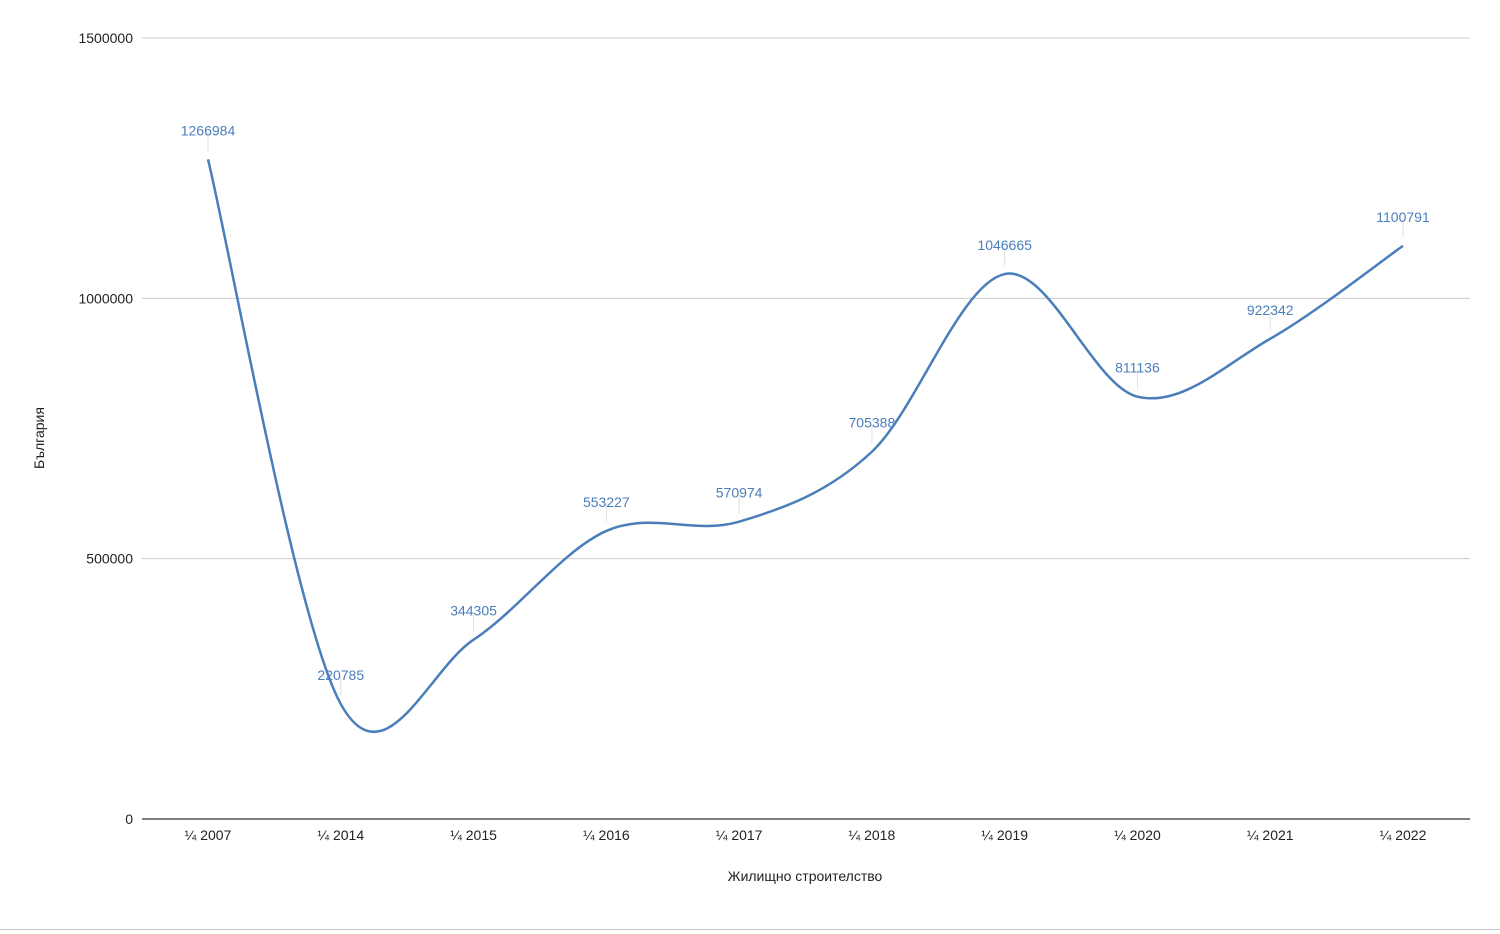 This screenshot has height=934, width=1500. Describe the element at coordinates (1137, 835) in the screenshot. I see `x-tick-label: ¼ 2020` at that location.